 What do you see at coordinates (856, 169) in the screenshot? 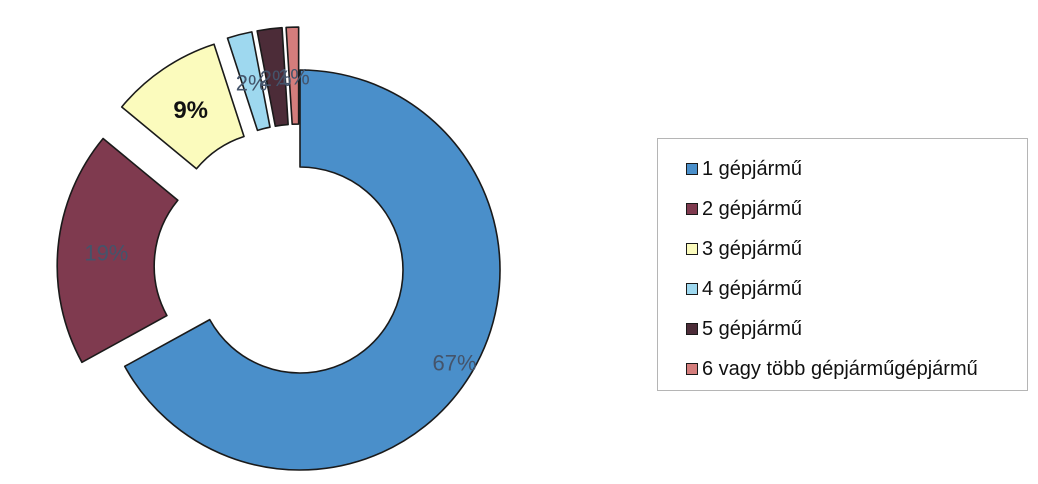
I see `legend-item: 1 gépjármű` at bounding box center [856, 169].